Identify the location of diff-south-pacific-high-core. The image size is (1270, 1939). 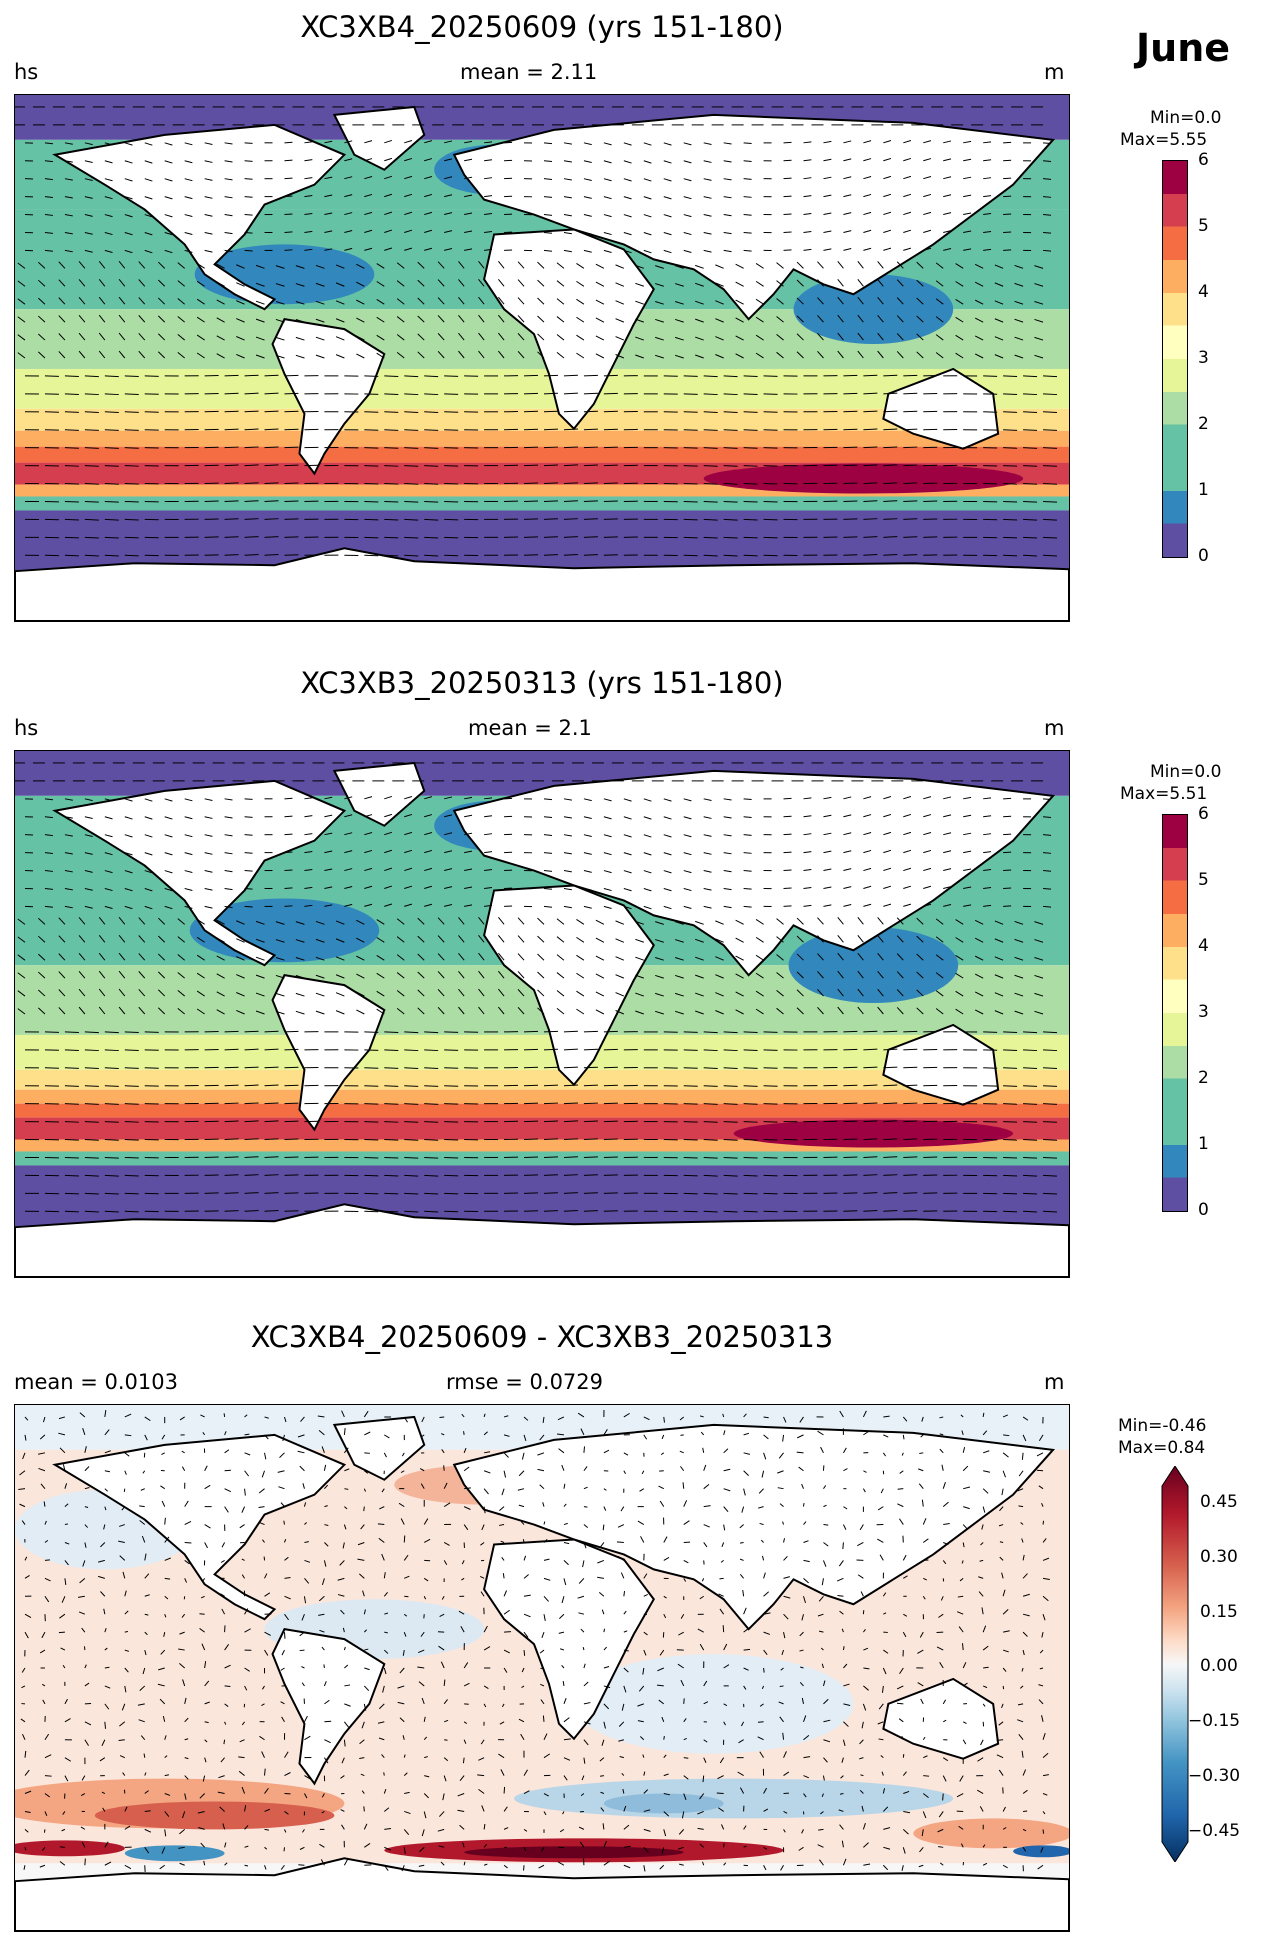
(214, 1815).